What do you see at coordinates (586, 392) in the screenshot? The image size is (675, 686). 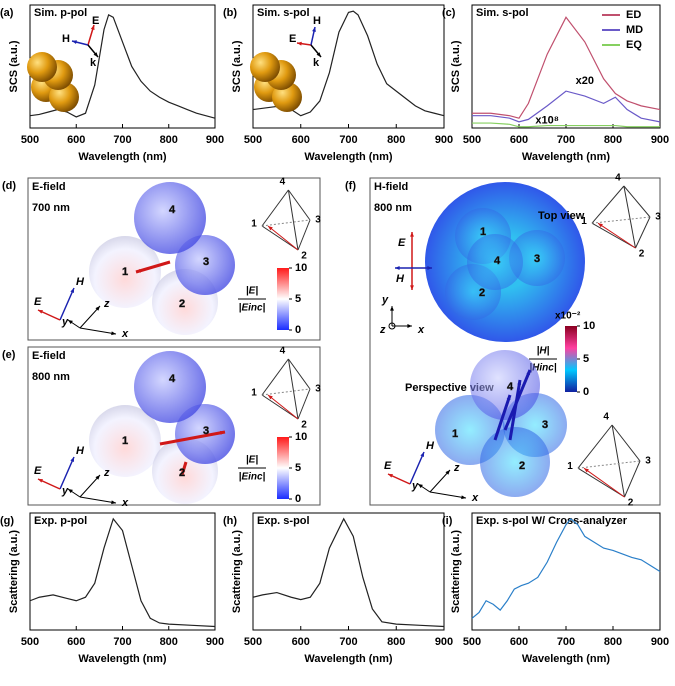 I see `colorbar-tick-label: 0` at bounding box center [586, 392].